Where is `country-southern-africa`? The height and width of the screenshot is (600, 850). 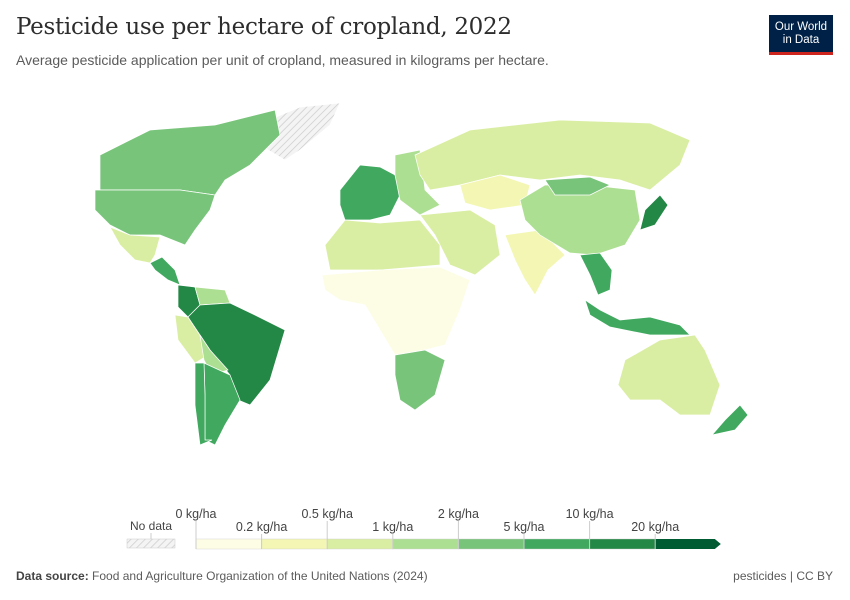
country-southern-africa is located at coordinates (420, 380).